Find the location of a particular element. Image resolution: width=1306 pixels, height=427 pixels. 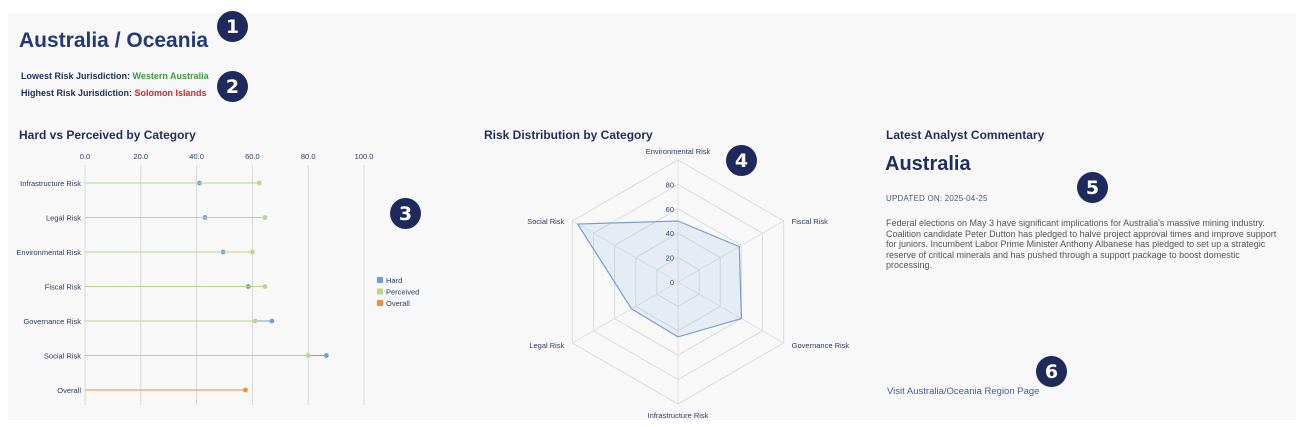

category-label: Social Risk is located at coordinates (62, 356).